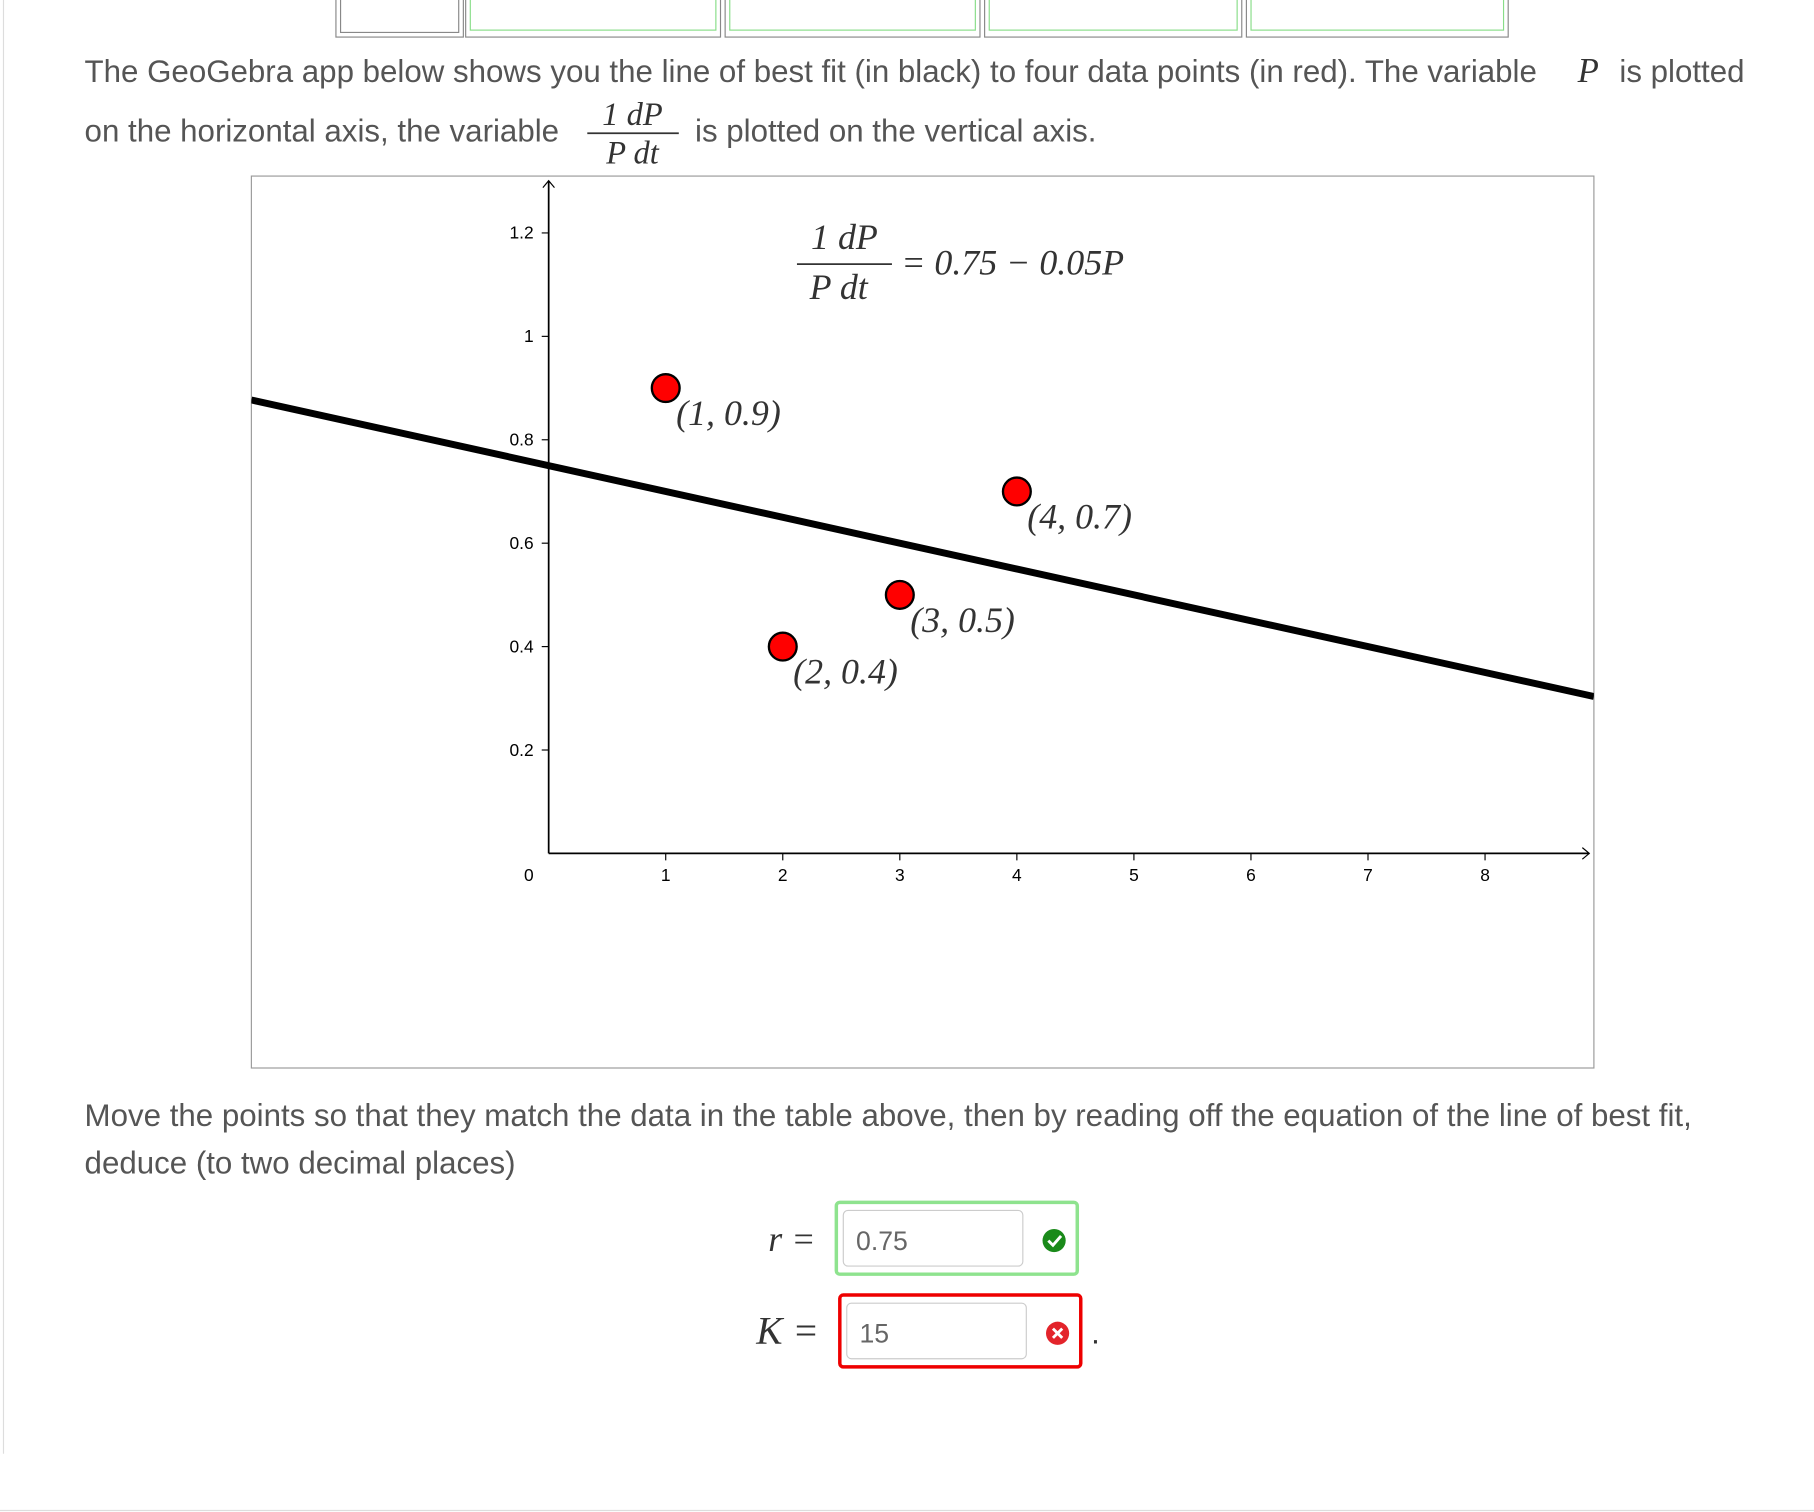 Image resolution: width=1814 pixels, height=1512 pixels. I want to click on x-tick-label: 8, so click(1485, 875).